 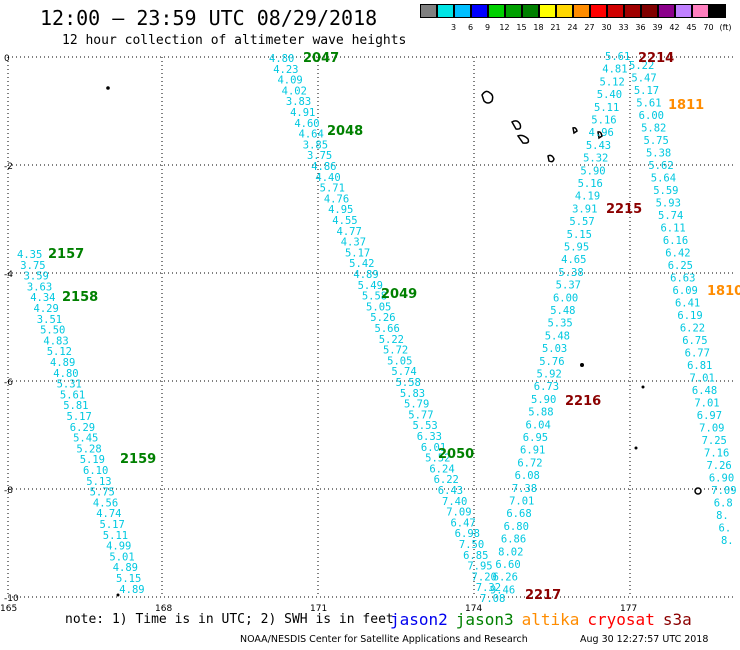 What do you see at coordinates (518, 514) in the screenshot?
I see `swh-value: 6.68` at bounding box center [518, 514].